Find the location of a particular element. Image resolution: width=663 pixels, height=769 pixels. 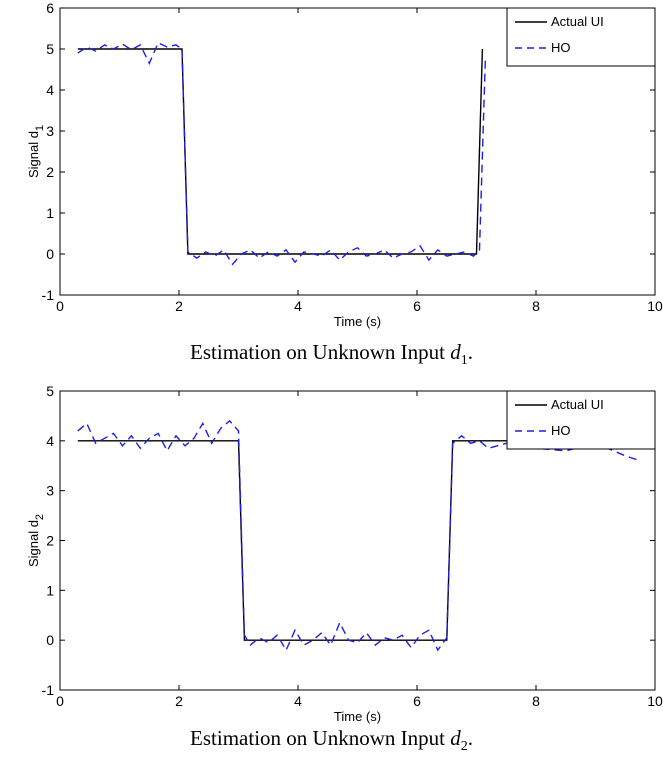

caption-subscript: 1 is located at coordinates (464, 361).